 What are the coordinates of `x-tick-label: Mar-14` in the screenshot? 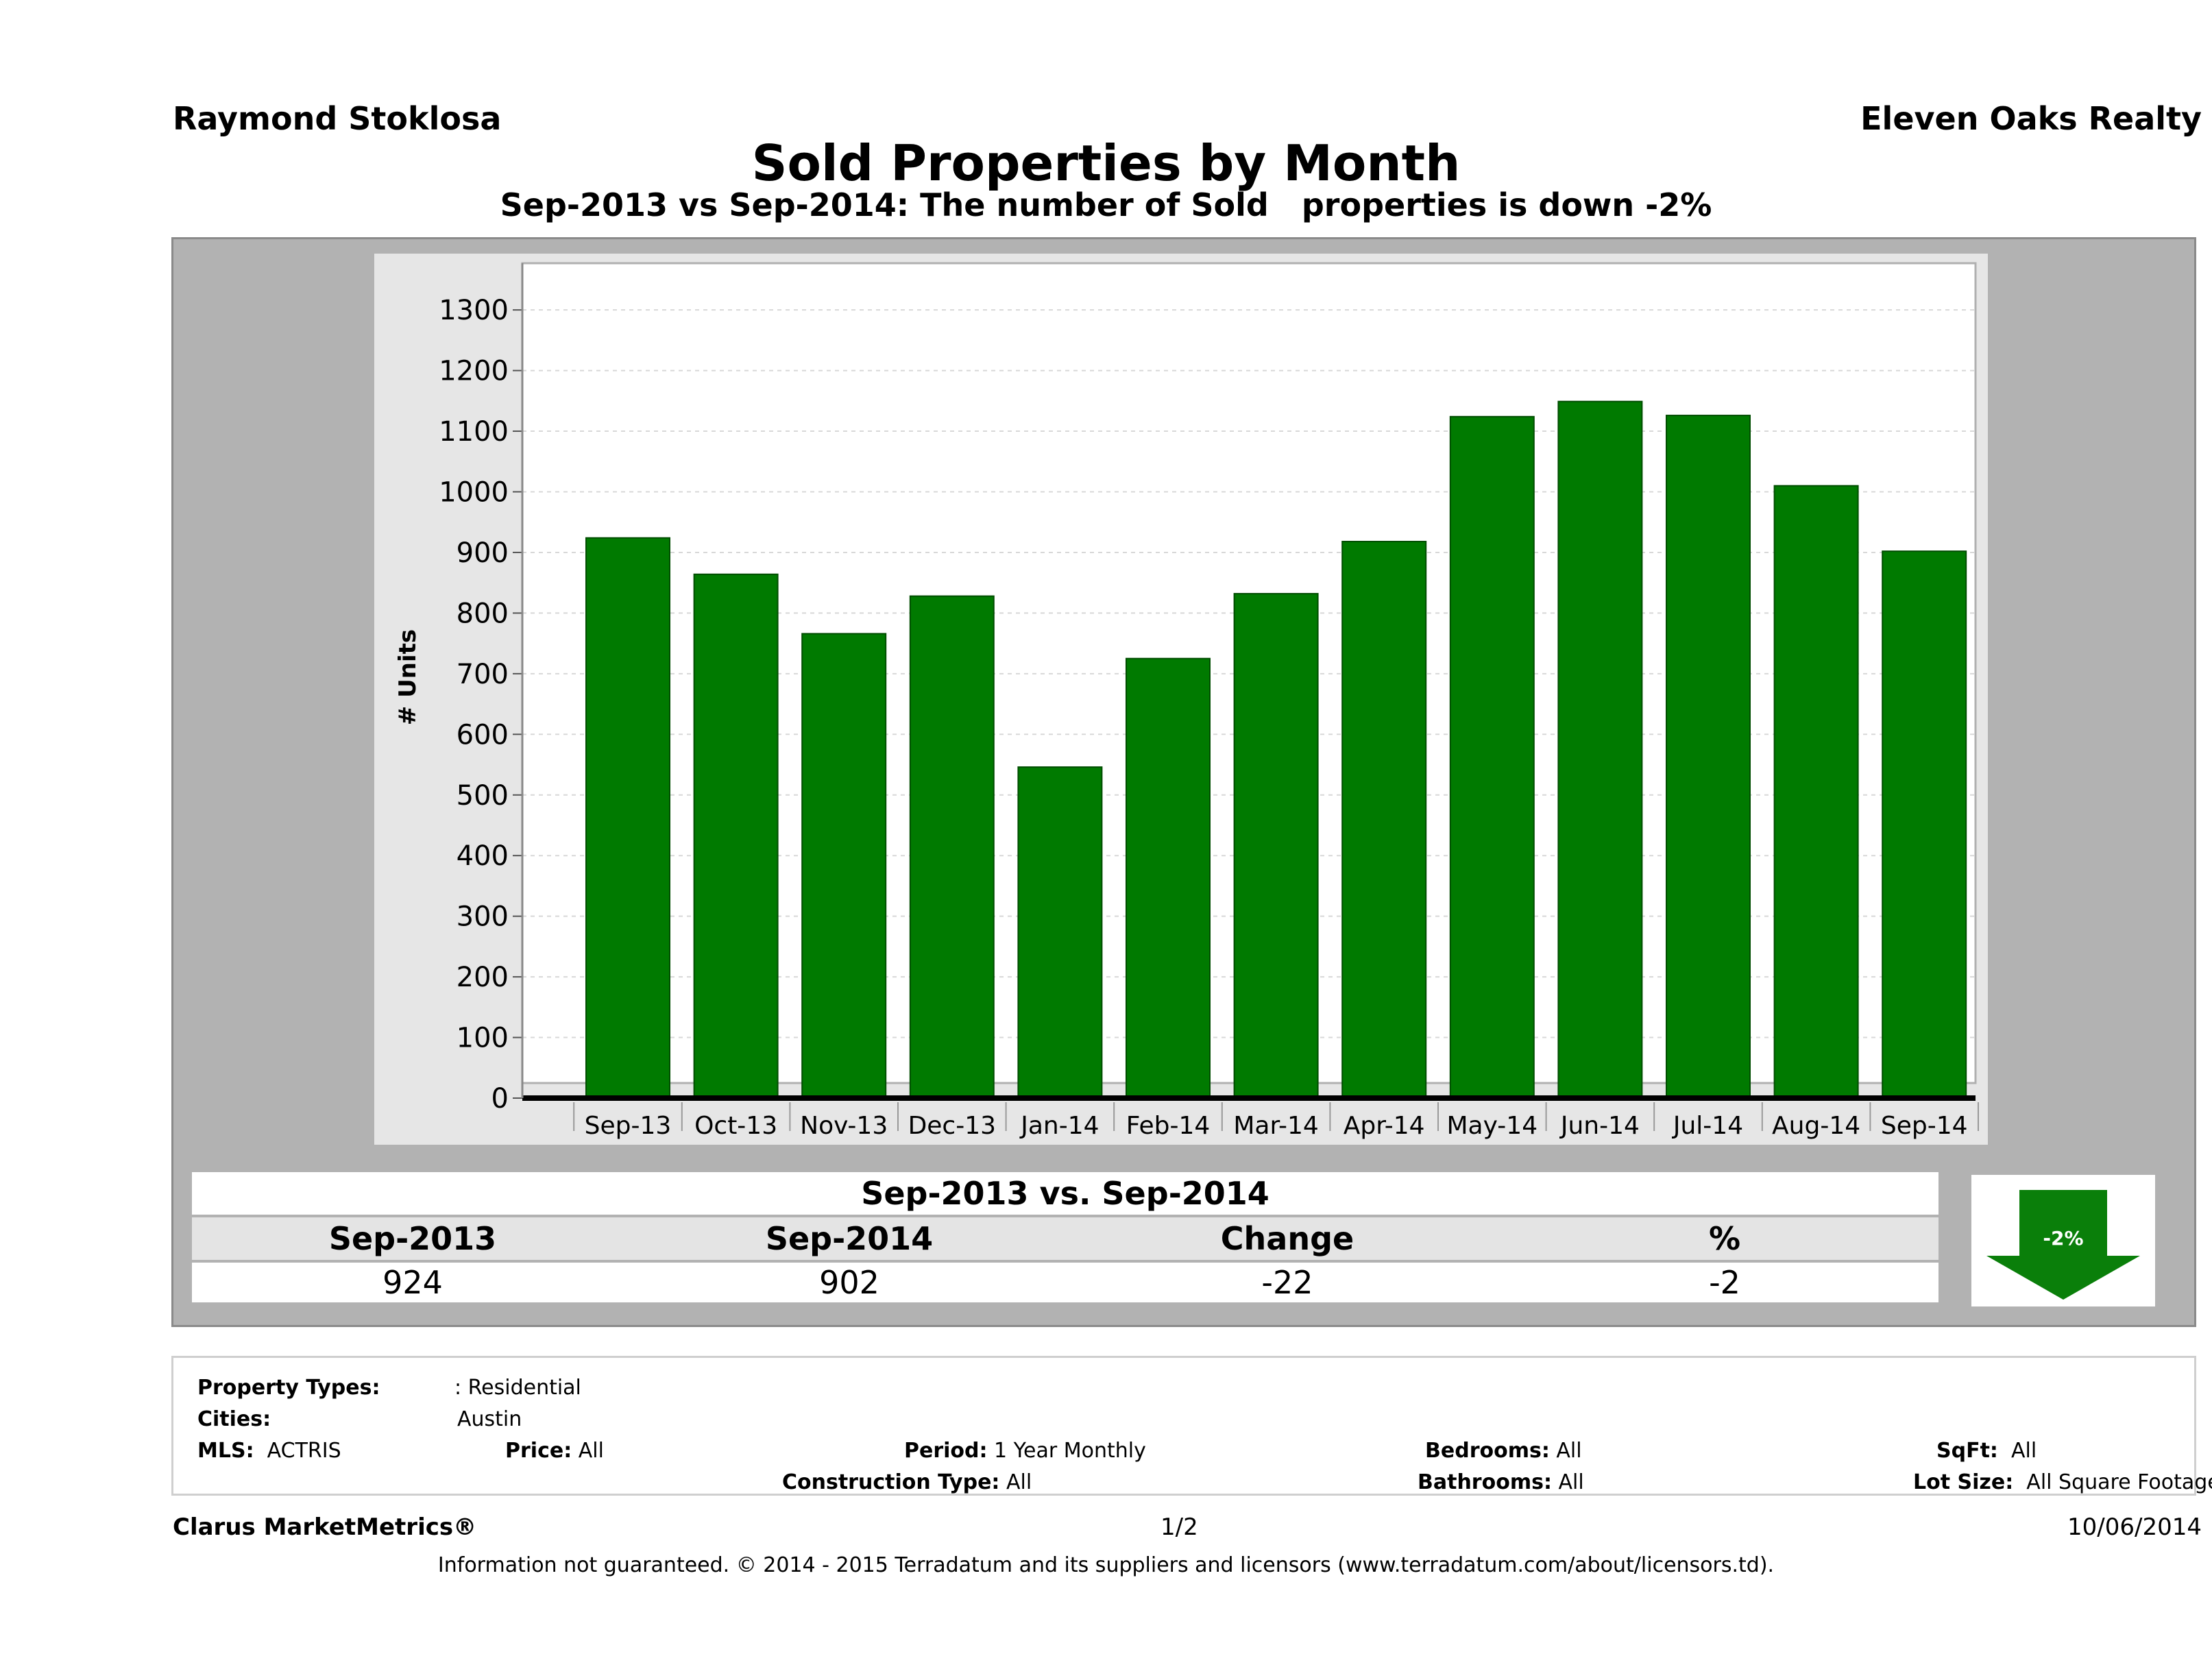 It's located at (1275, 1126).